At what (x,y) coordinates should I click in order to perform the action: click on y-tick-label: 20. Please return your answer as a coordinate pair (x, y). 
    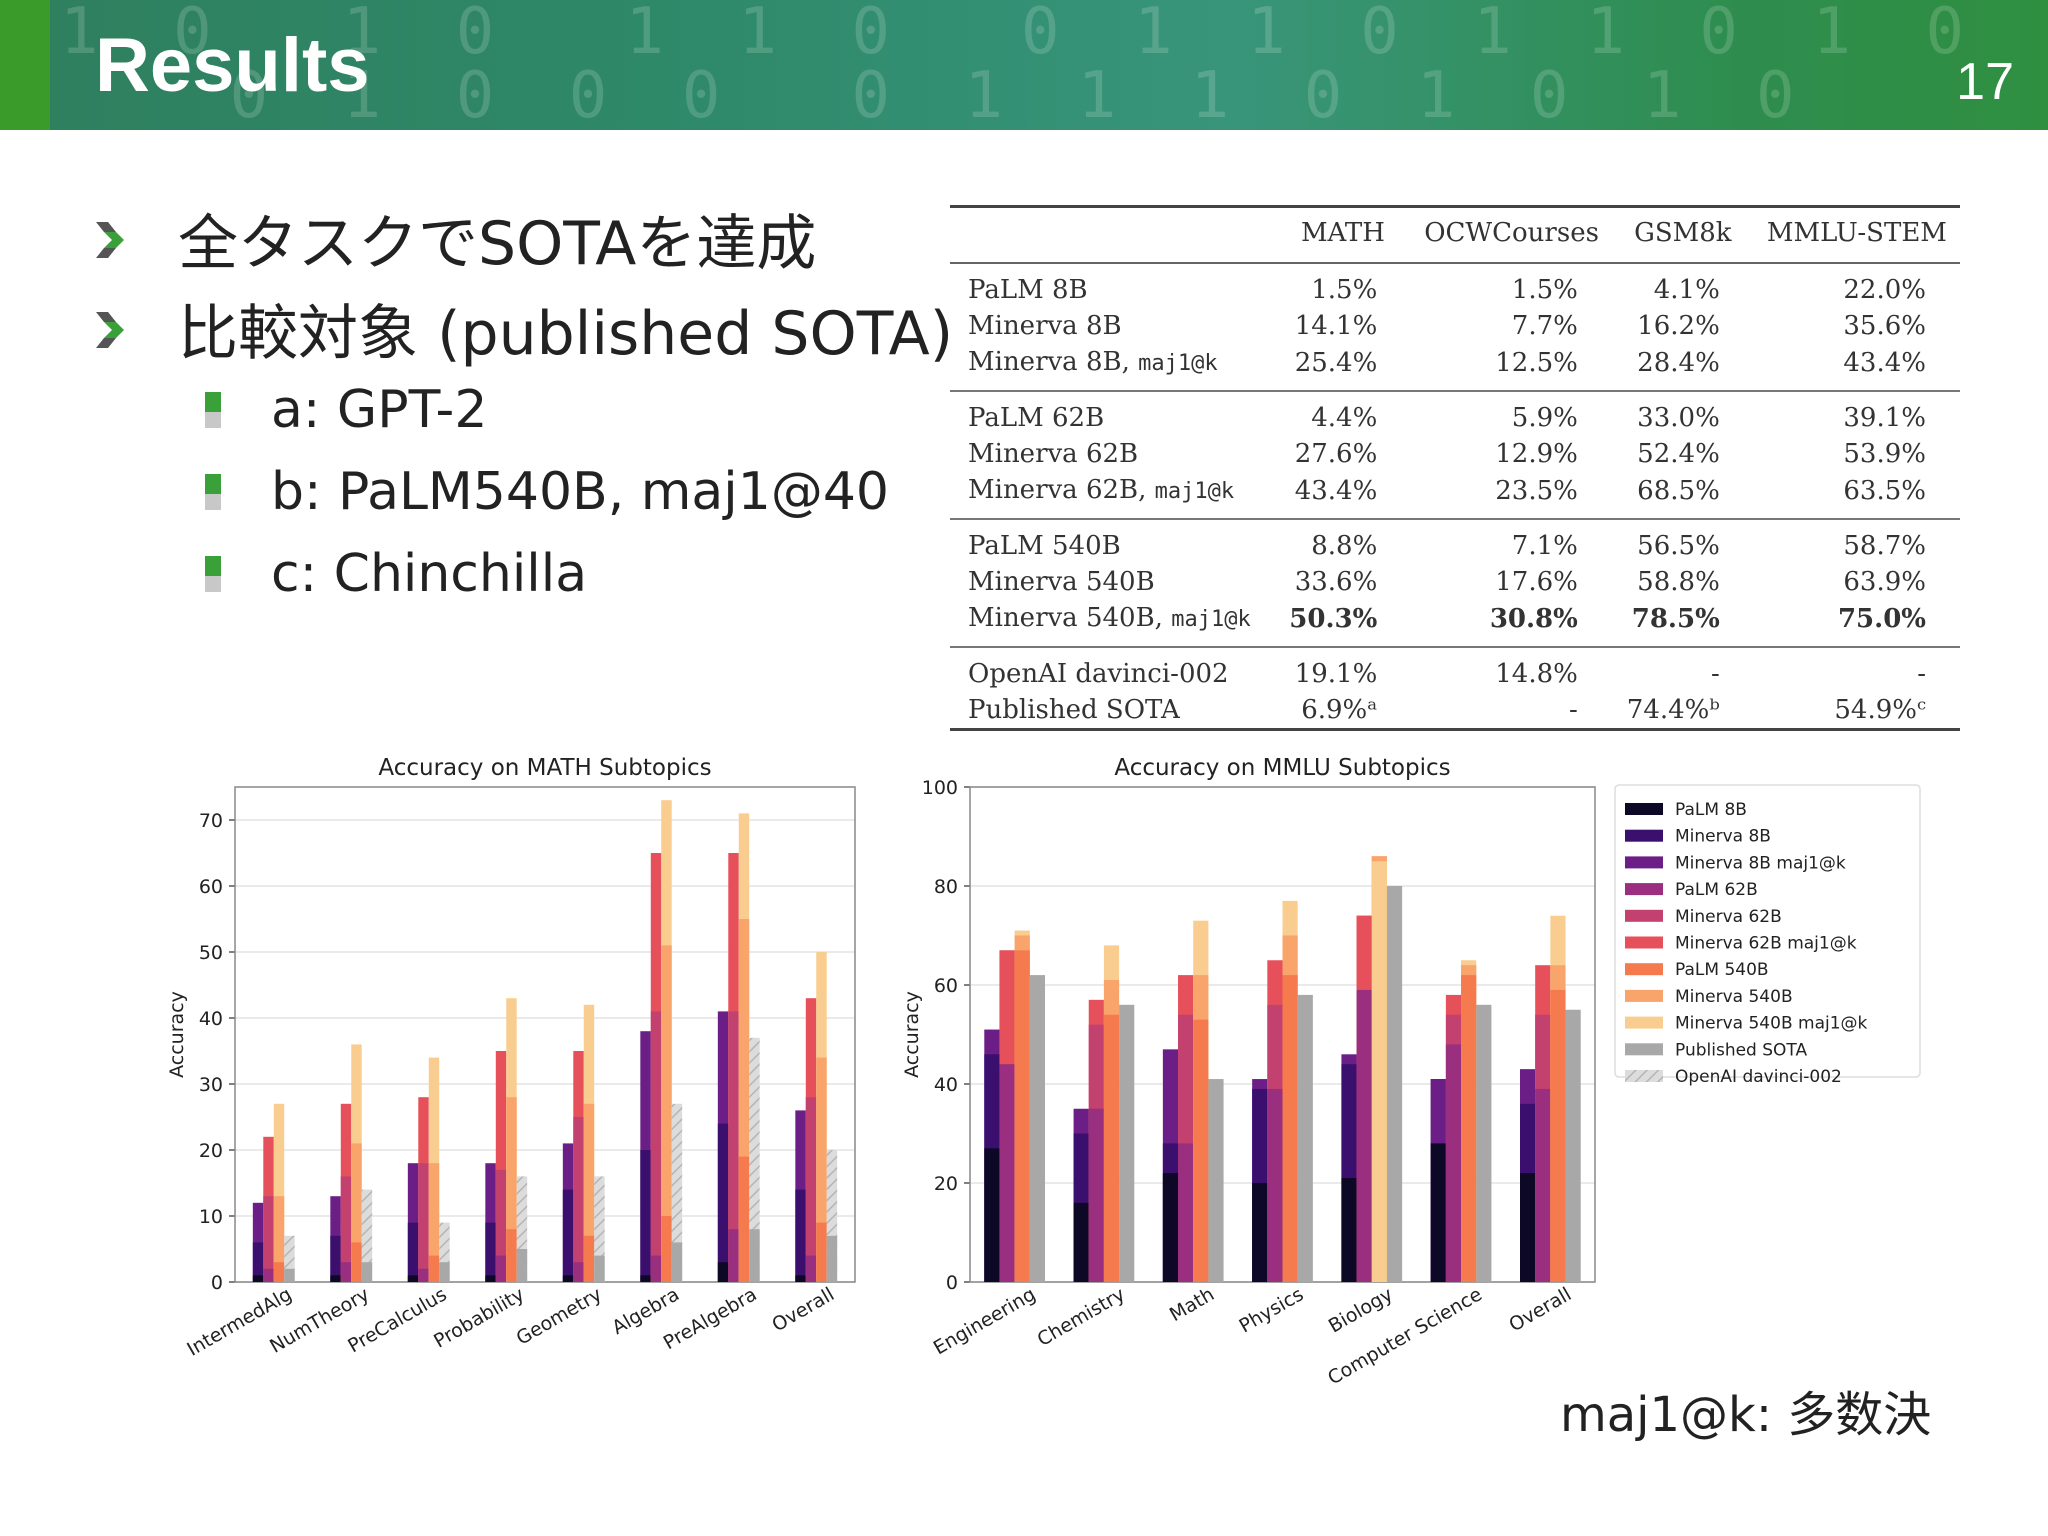
    Looking at the image, I should click on (946, 1184).